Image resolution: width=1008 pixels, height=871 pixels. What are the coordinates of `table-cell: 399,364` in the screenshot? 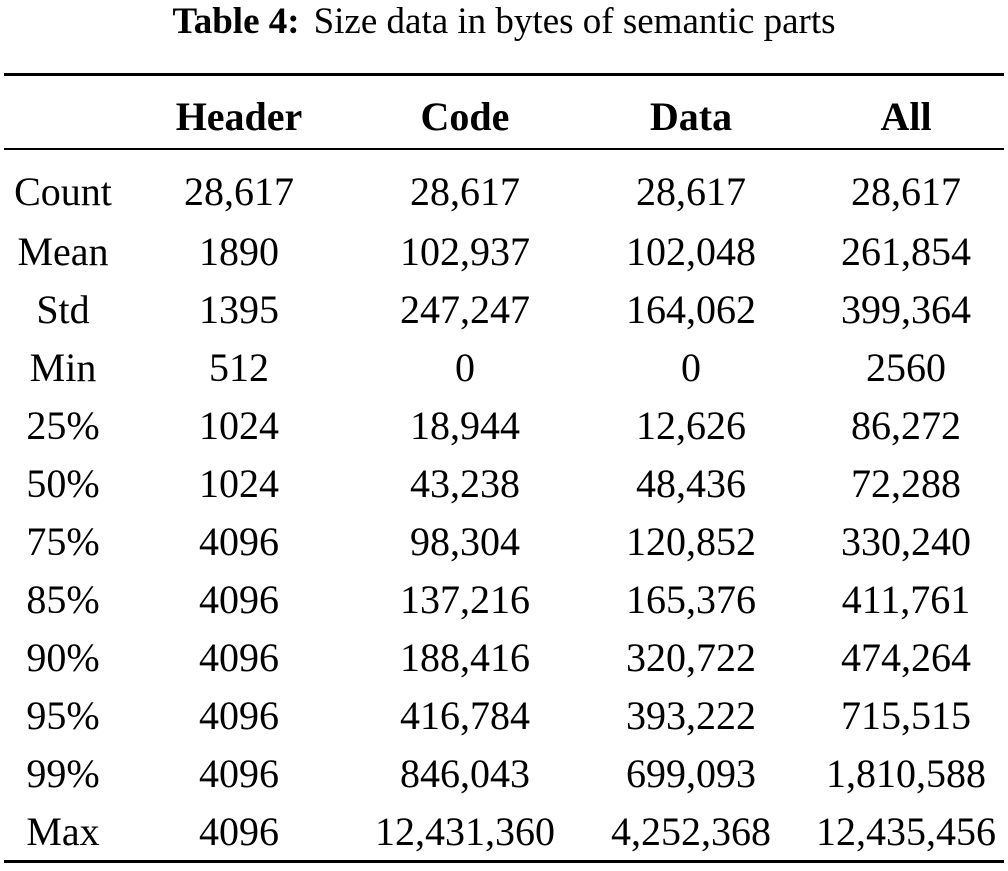 It's located at (906, 309).